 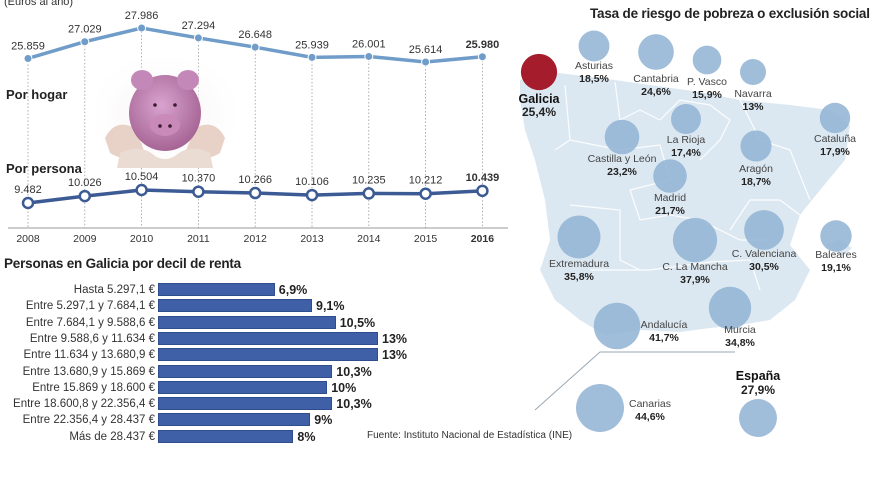 What do you see at coordinates (203, 355) in the screenshot?
I see `bar-row: Entre 11.634 y 13.680,9 € 13%` at bounding box center [203, 355].